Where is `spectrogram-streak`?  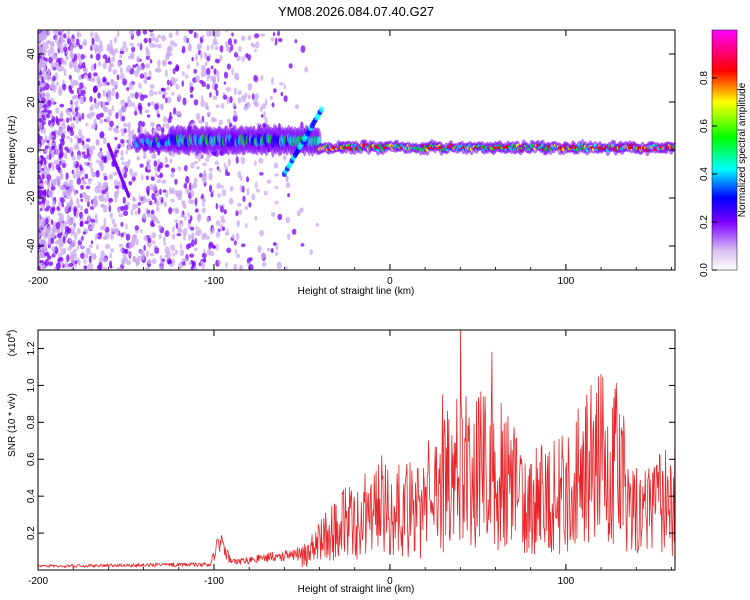 spectrogram-streak is located at coordinates (128, 195).